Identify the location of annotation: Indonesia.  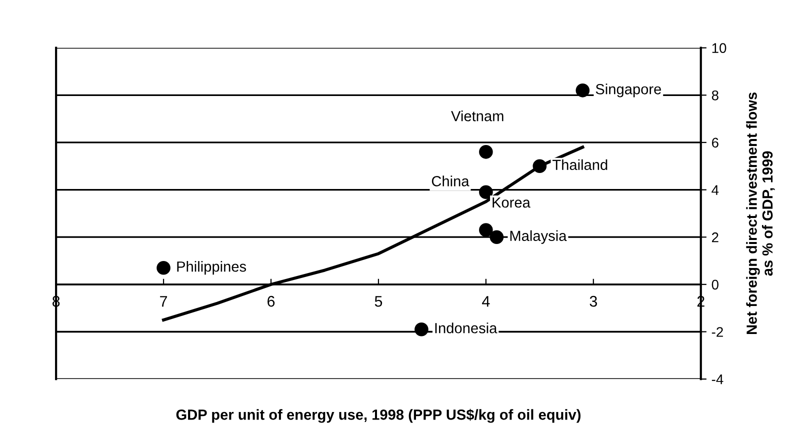
(466, 328).